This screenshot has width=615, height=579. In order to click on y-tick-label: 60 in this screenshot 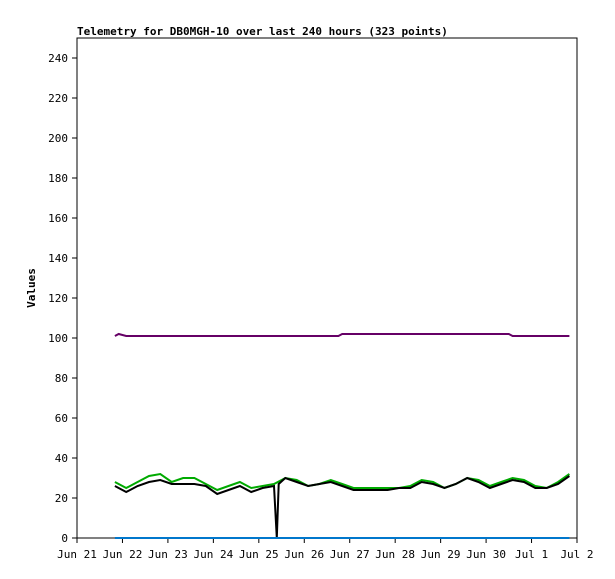, I will do `click(61, 418)`.